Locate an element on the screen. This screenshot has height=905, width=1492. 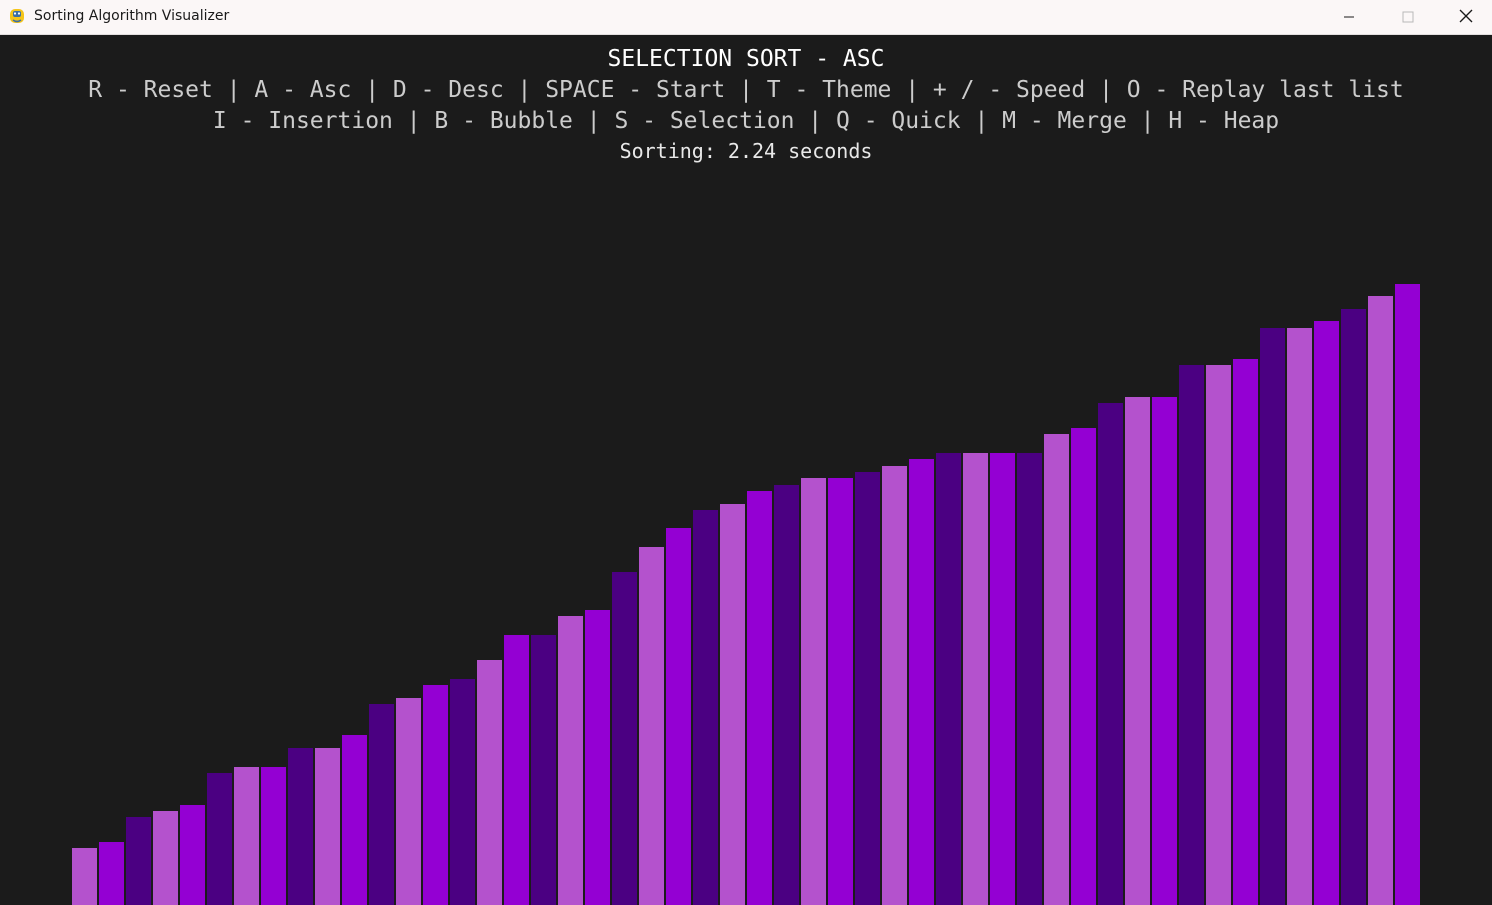
minimize-button is located at coordinates (1349, 17).